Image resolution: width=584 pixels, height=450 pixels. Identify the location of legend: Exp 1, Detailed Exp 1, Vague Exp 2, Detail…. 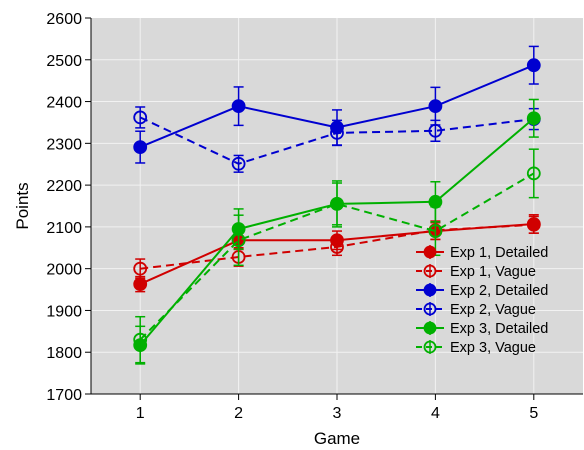
(482, 300).